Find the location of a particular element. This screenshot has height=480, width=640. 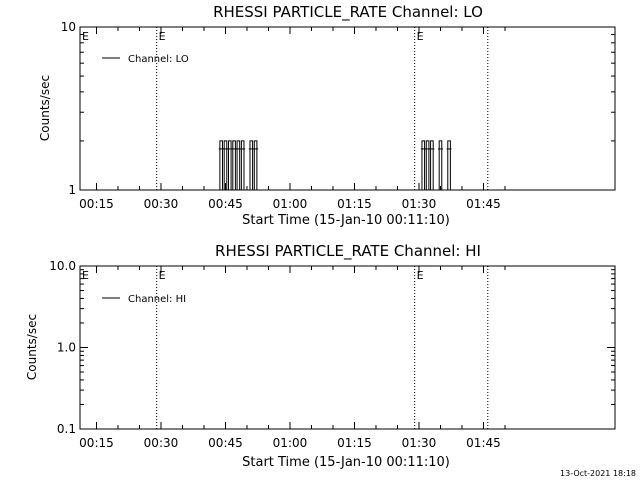

generated-timestamp: 13-Oct-2021 18:18 is located at coordinates (598, 473).